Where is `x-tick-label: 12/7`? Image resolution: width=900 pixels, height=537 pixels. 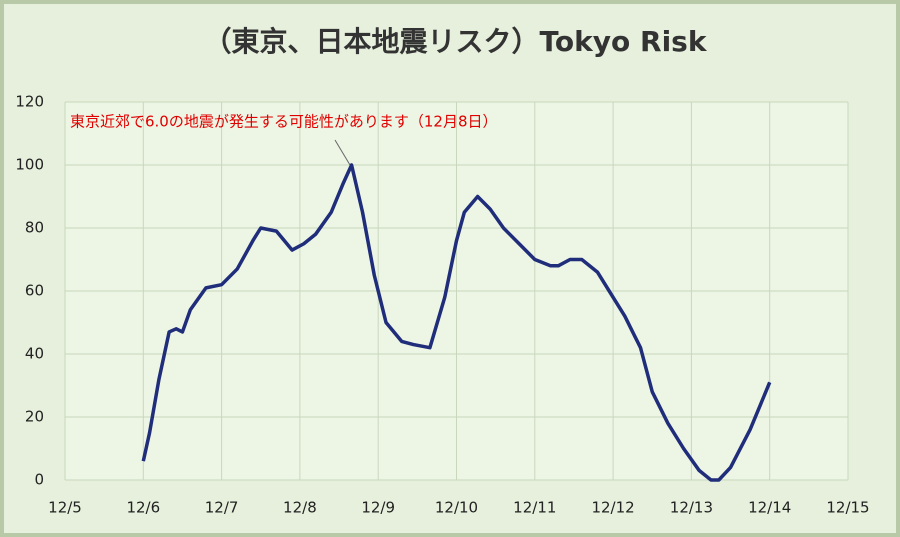
x-tick-label: 12/7 is located at coordinates (222, 508).